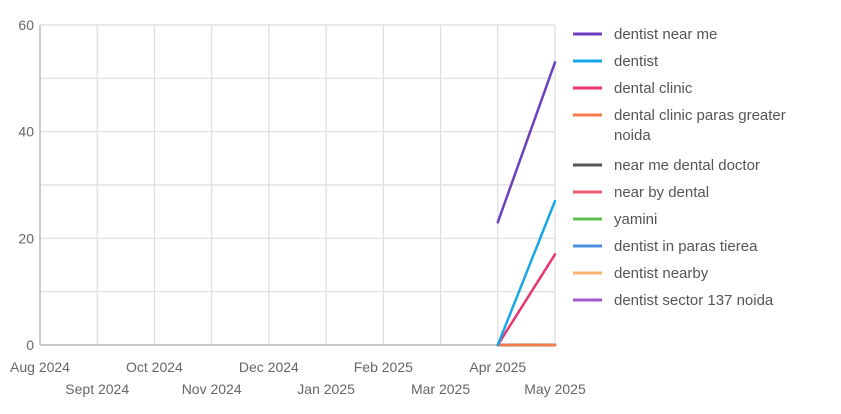  I want to click on legend-item: dental clinic paras greater noida, so click(679, 125).